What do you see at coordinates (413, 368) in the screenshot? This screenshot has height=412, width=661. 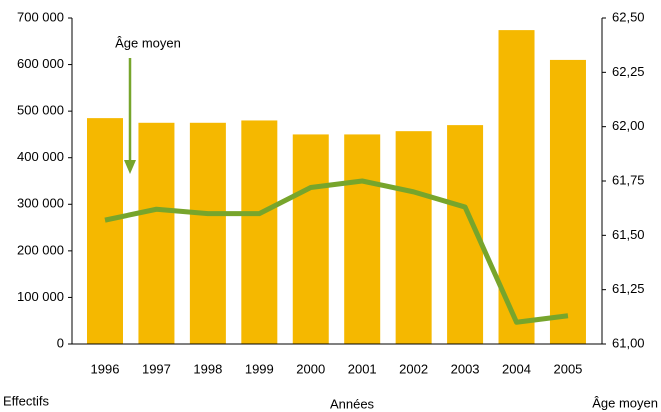 I see `x-tick-label: 2002` at bounding box center [413, 368].